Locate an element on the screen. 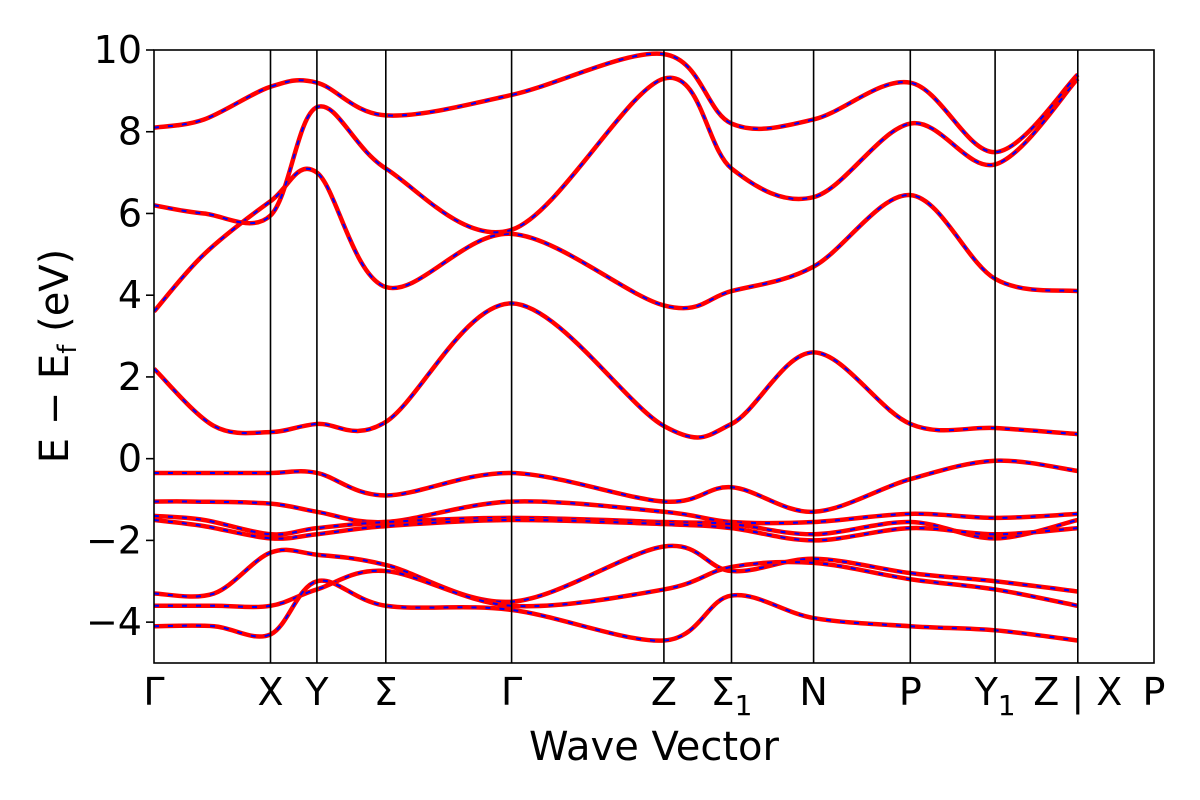 This screenshot has width=1200, height=800. x-axis: Γ X Y Σ Γ Z Σ1 N P Y1 Z | X P is located at coordinates (654, 696).